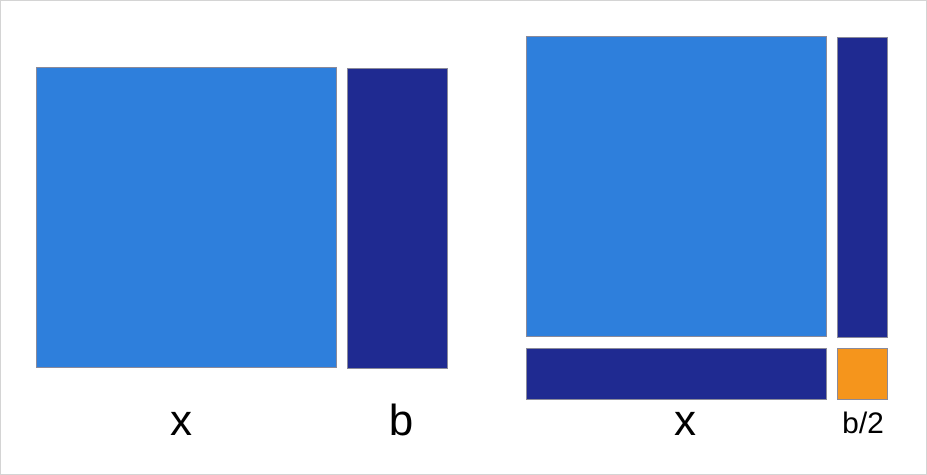 The image size is (927, 475). What do you see at coordinates (397, 218) in the screenshot?
I see `left-b-rectangle` at bounding box center [397, 218].